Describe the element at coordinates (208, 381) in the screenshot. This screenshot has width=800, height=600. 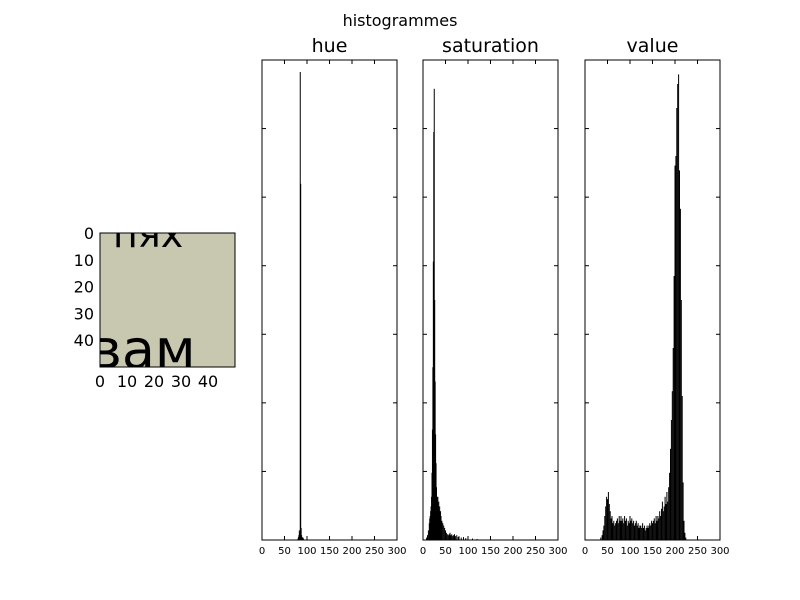
I see `thumbnail-x-tick-label: 40` at that location.